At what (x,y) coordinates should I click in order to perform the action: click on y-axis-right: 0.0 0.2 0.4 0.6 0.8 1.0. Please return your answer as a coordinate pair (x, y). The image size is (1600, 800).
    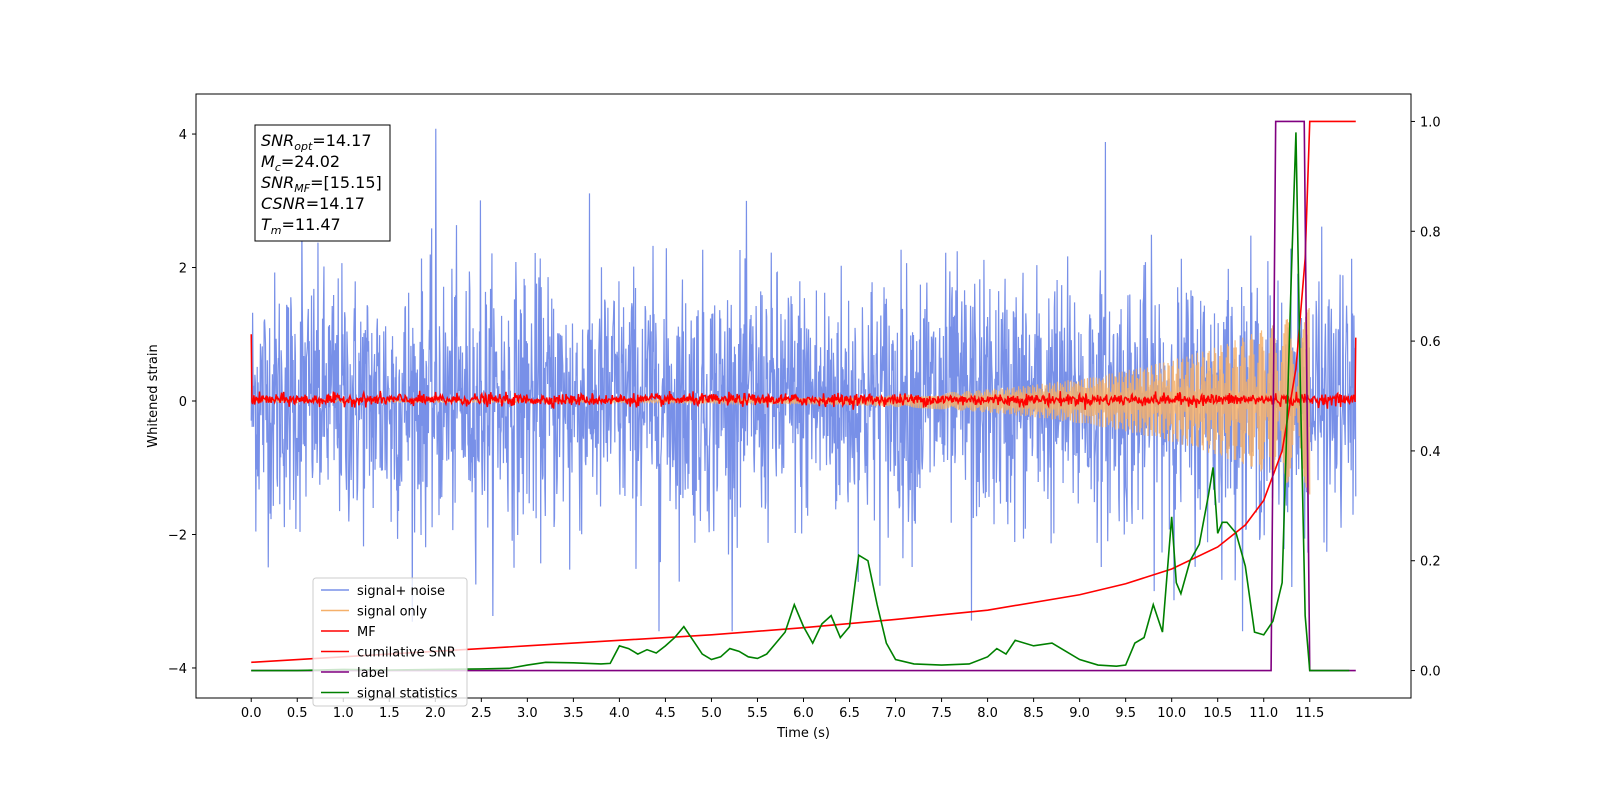
    Looking at the image, I should click on (1426, 397).